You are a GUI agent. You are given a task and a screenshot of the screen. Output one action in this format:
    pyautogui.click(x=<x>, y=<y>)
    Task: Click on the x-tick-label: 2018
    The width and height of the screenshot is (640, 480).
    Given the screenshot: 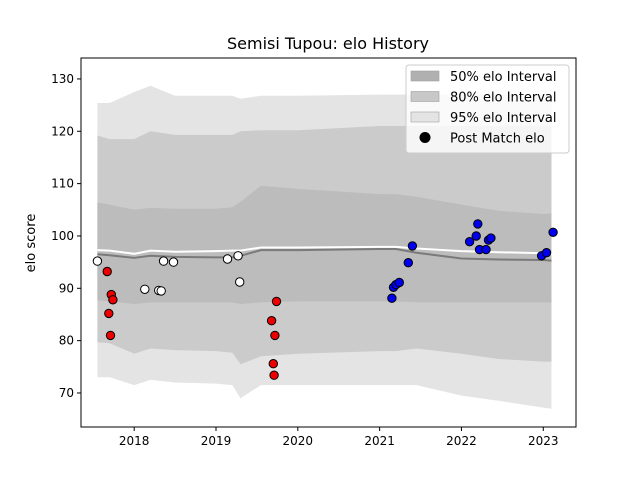 What is the action you would take?
    pyautogui.click(x=134, y=441)
    